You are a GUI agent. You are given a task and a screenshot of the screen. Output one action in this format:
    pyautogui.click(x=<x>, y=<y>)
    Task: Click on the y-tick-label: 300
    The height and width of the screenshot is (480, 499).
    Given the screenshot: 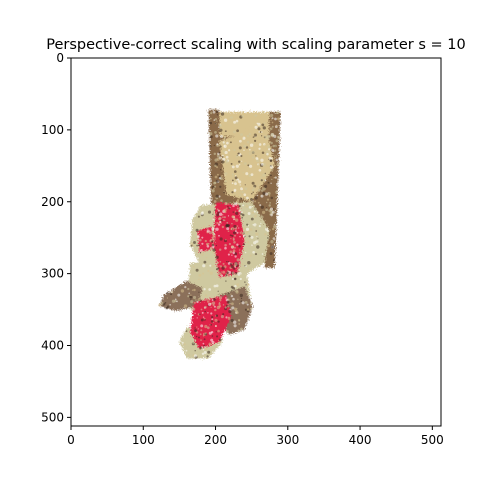 What is the action you would take?
    pyautogui.click(x=52, y=274)
    